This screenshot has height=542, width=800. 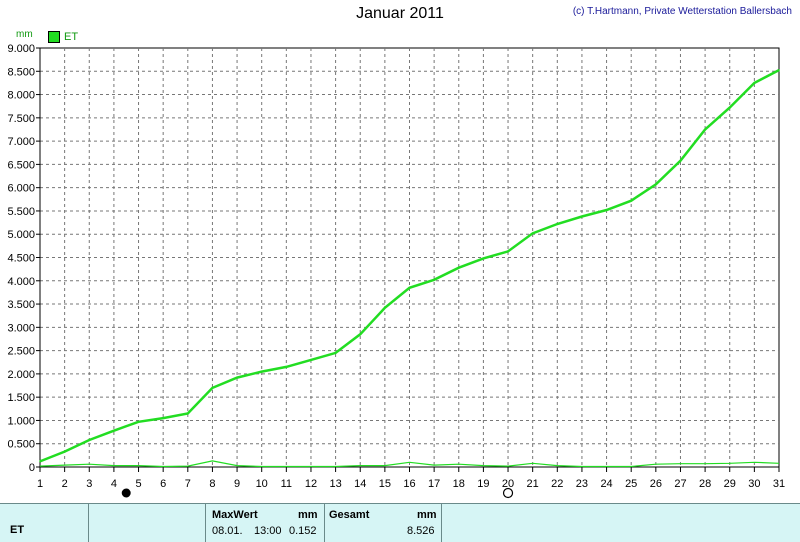 I want to click on y-tick-label: 8.000, so click(x=21, y=96).